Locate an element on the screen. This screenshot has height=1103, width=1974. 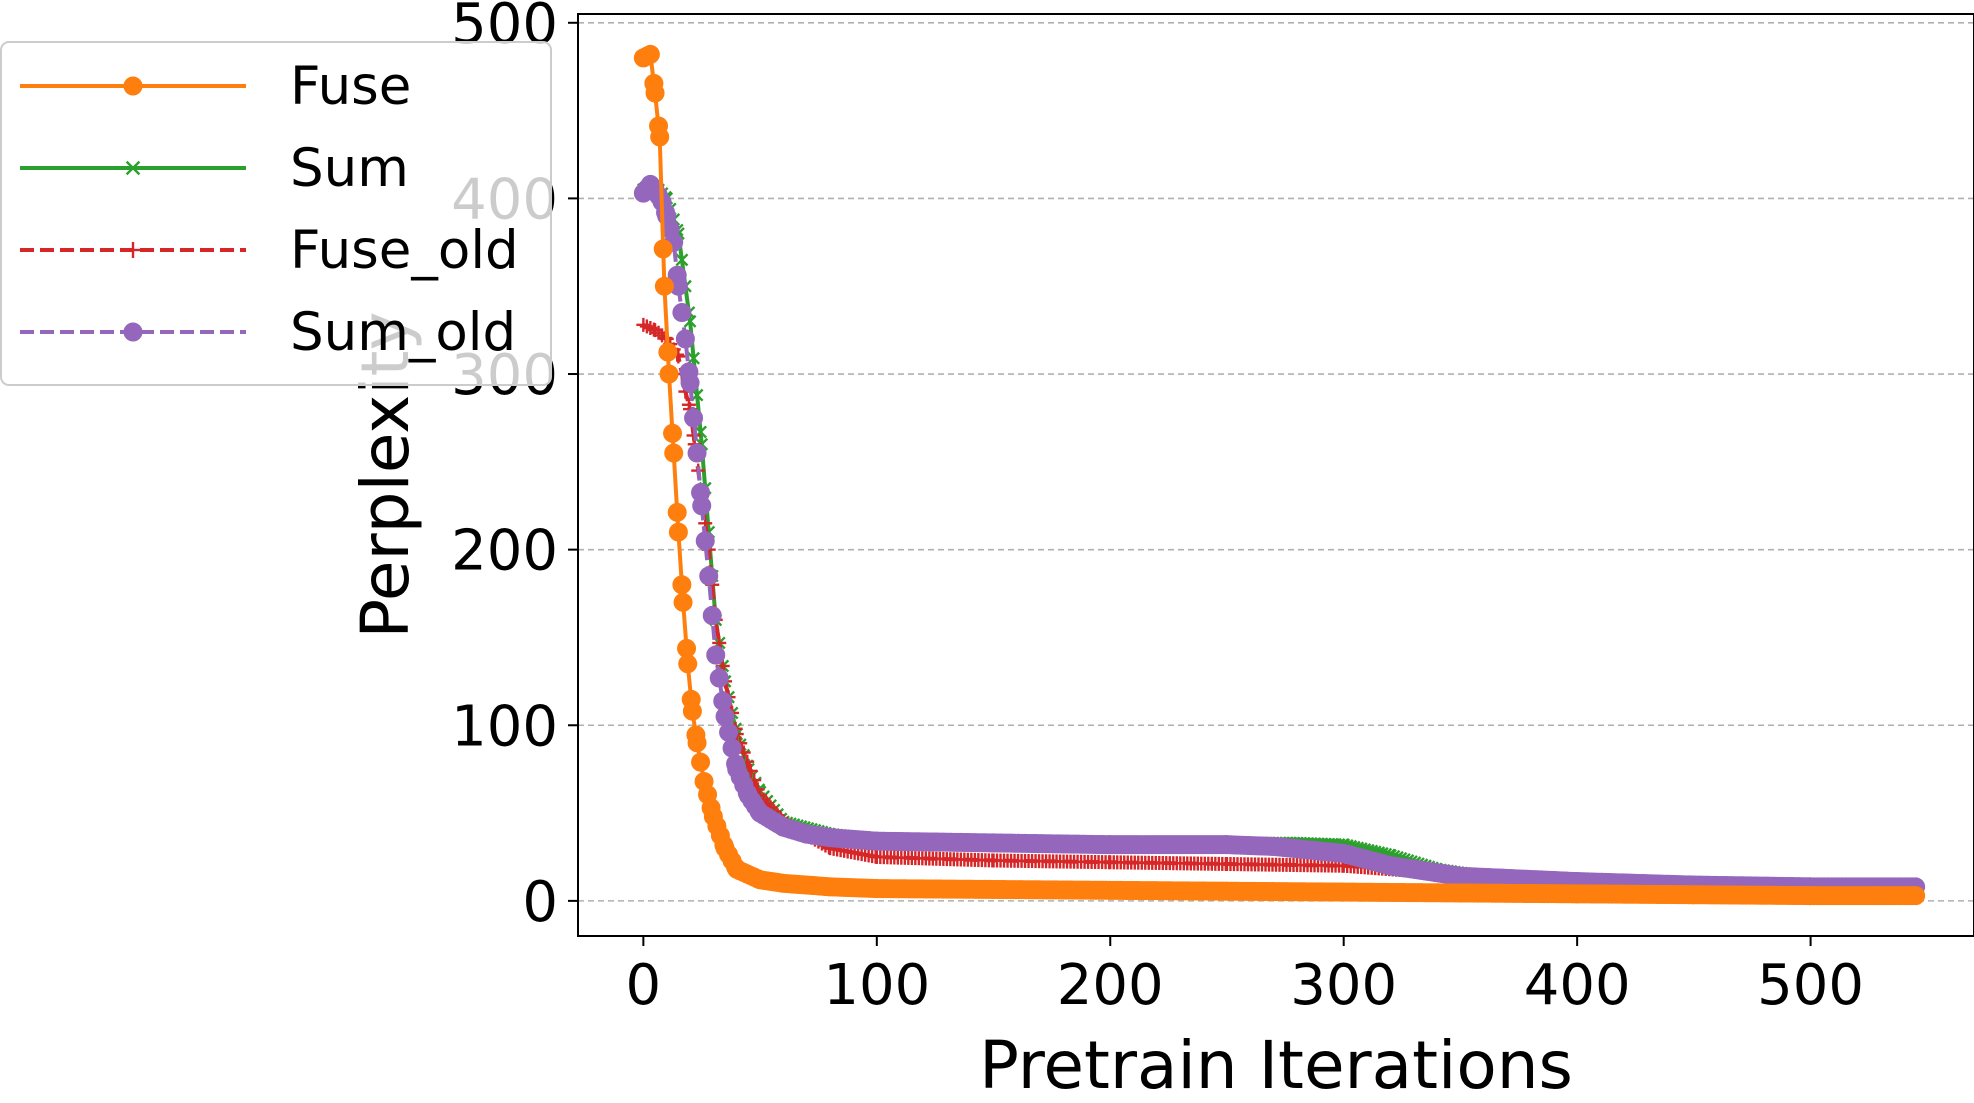
legend-marker-sum is located at coordinates (133, 168).